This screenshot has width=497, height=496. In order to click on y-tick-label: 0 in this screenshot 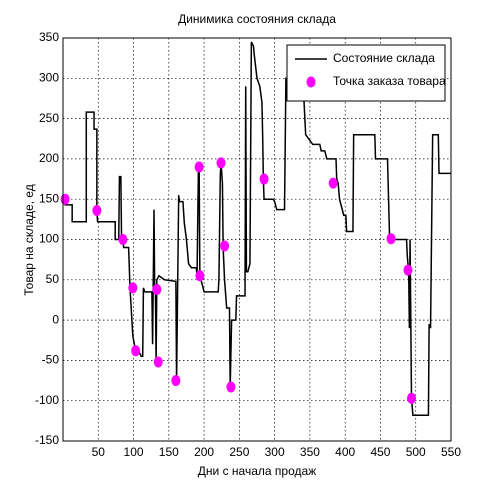, I will do `click(55, 319)`.